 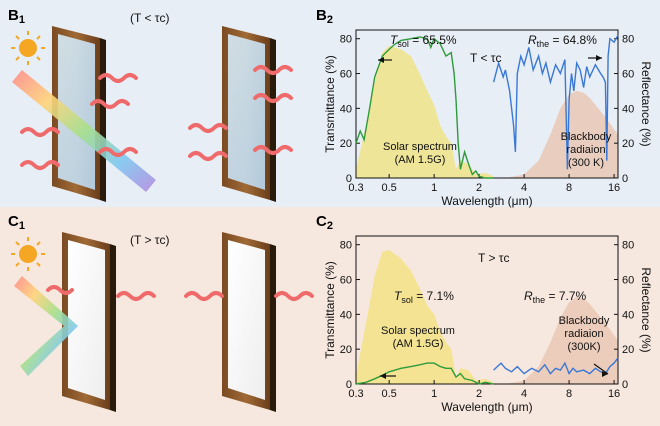 What do you see at coordinates (555, 297) in the screenshot?
I see `rthe-annotation: Rthe = 7.7%` at bounding box center [555, 297].